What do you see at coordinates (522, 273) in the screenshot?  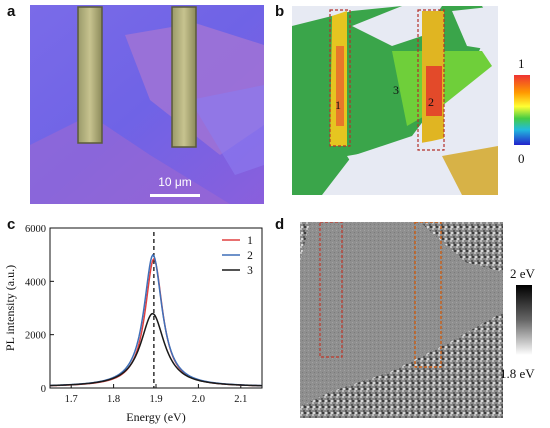 I see `energy-colorbar-max: 2 eV` at bounding box center [522, 273].